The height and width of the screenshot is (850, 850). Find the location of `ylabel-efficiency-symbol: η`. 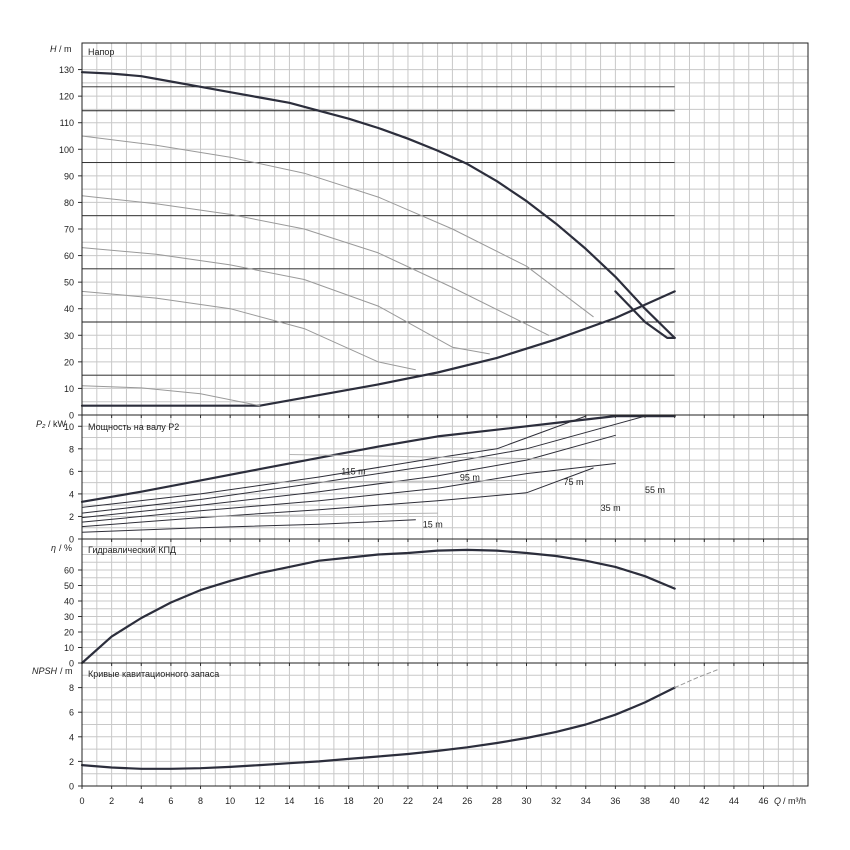

ylabel-efficiency-symbol: η is located at coordinates (53, 548).